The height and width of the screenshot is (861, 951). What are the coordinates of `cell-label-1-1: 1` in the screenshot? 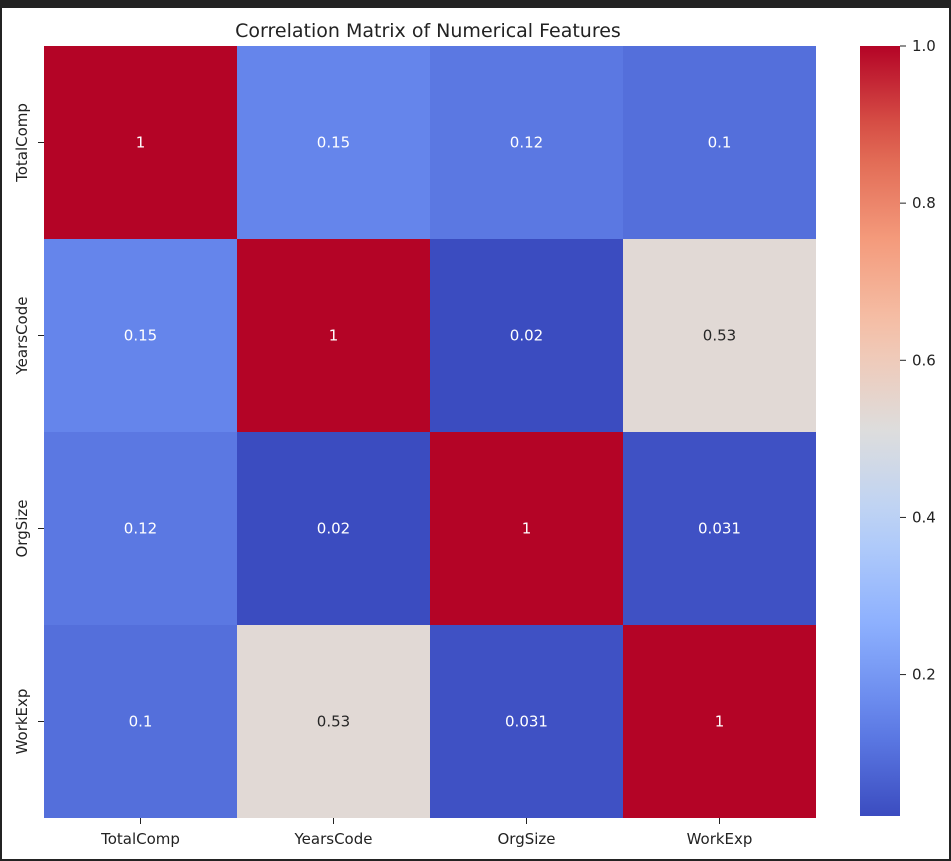 It's located at (334, 336).